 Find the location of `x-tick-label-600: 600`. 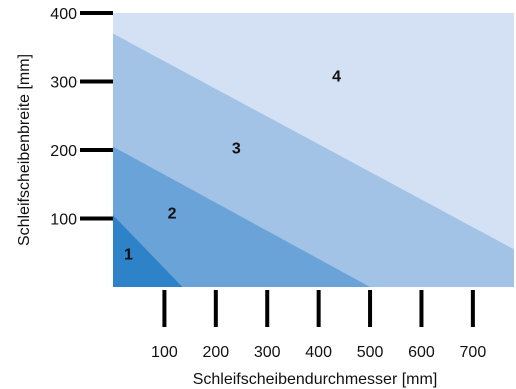

x-tick-label-600: 600 is located at coordinates (421, 352).